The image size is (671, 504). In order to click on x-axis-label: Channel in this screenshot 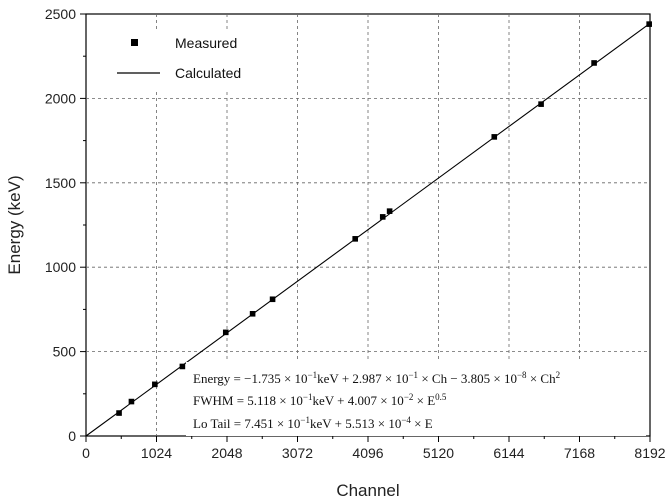, I will do `click(367, 490)`.